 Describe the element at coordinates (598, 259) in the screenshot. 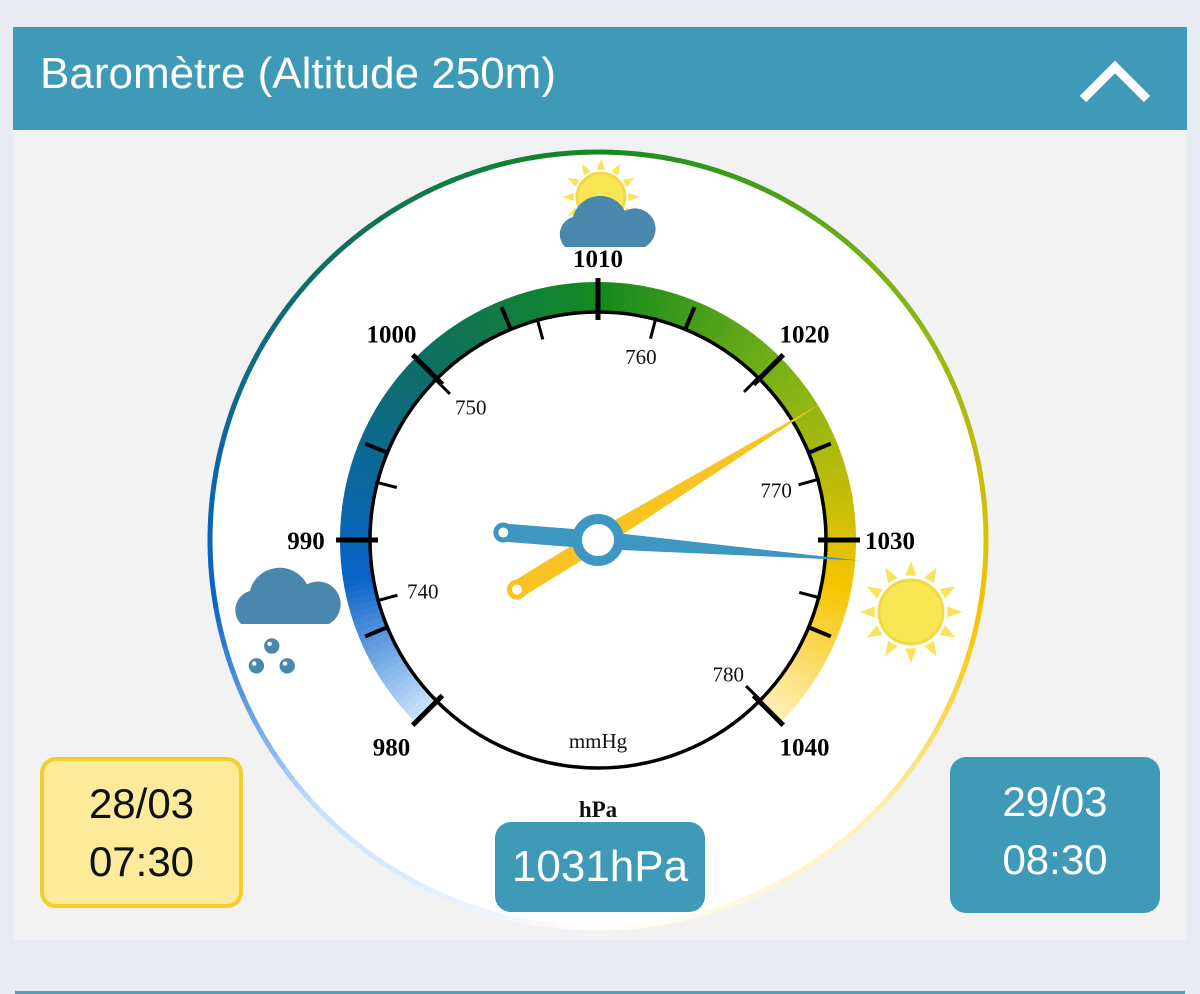

I see `hpa-label: 1010` at that location.